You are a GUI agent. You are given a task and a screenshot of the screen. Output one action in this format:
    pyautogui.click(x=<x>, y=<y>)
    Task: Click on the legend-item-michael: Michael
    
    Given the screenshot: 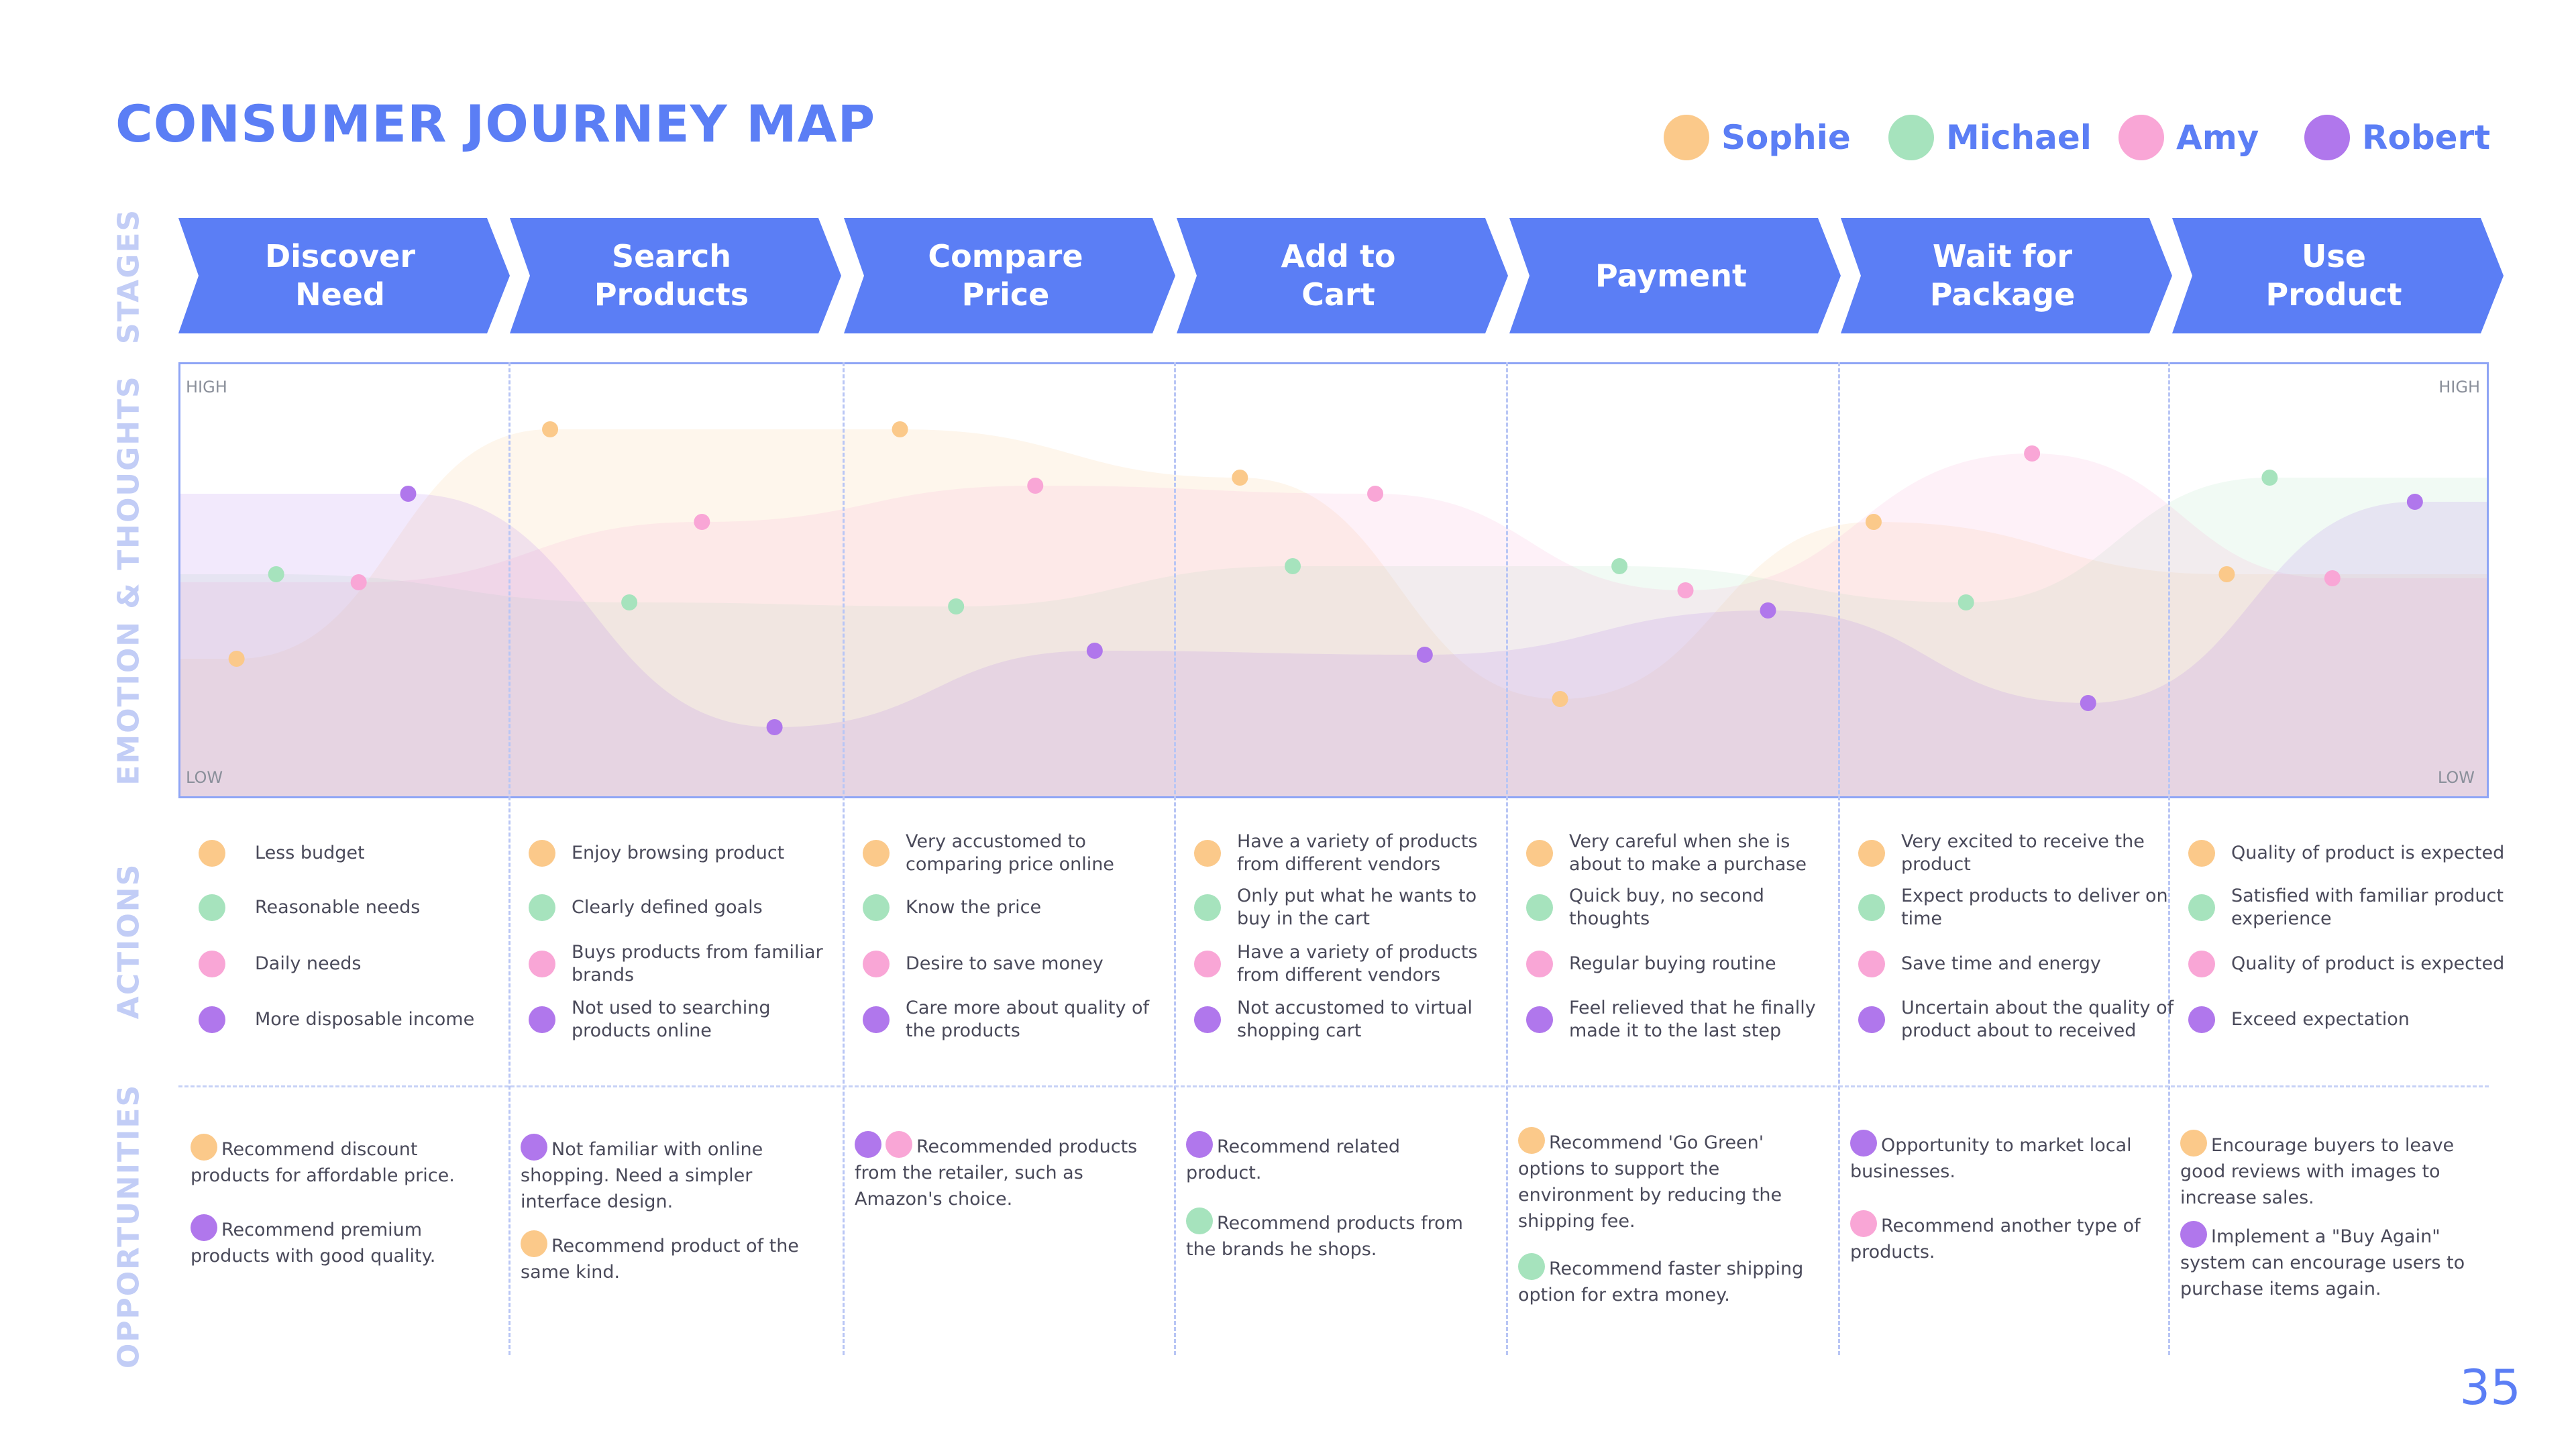 What is the action you would take?
    pyautogui.click(x=1990, y=137)
    